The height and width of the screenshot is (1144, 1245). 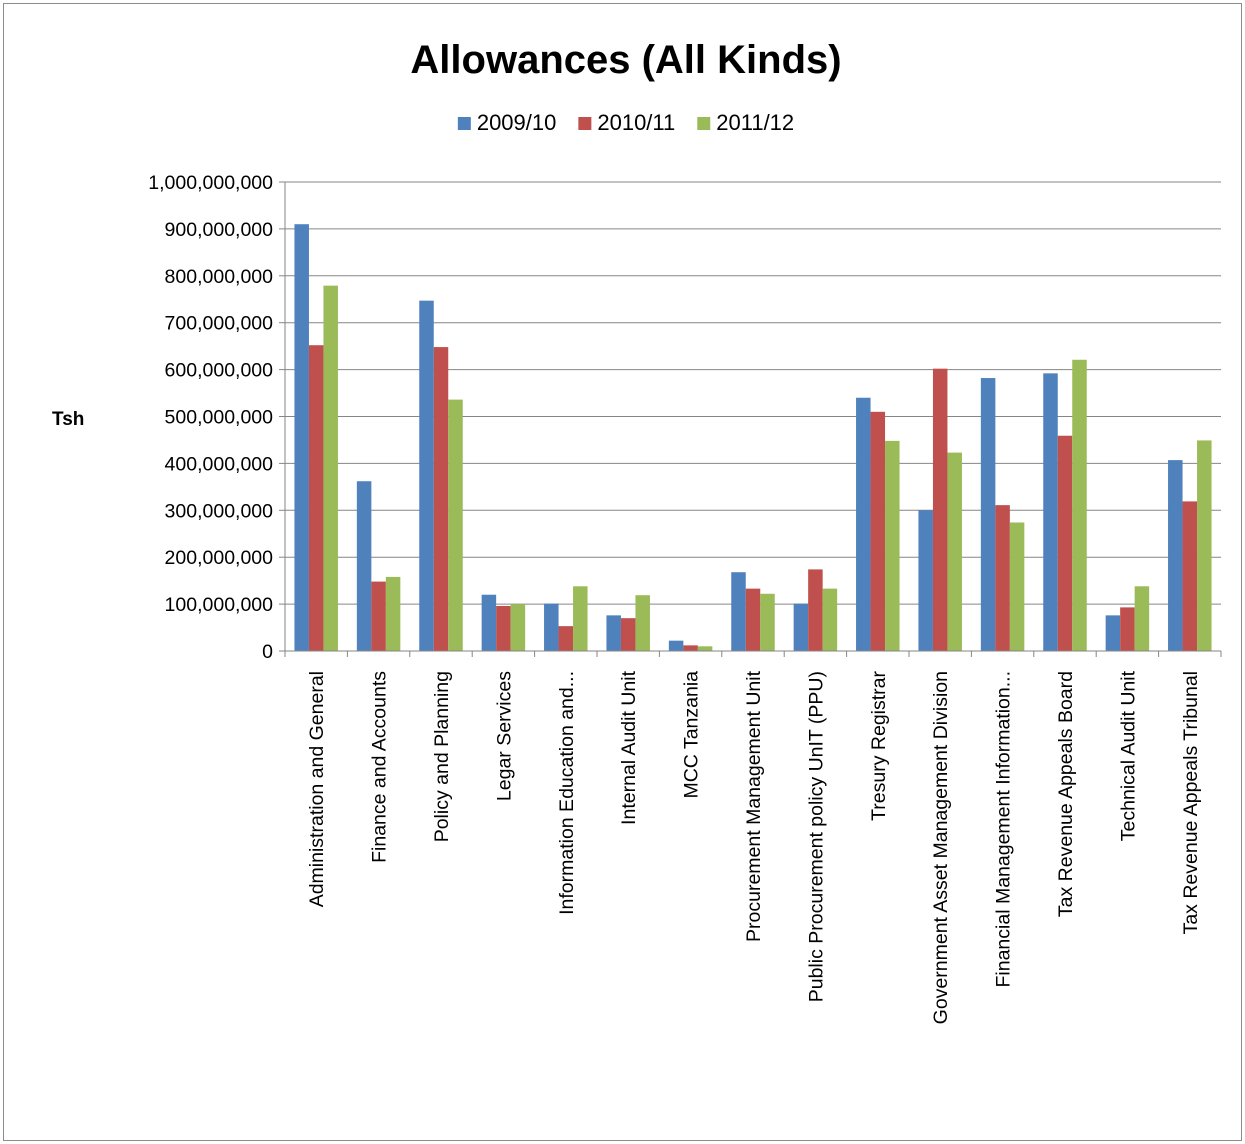 I want to click on category-label: Public Procurement policy UnIT (PPU), so click(x=816, y=836).